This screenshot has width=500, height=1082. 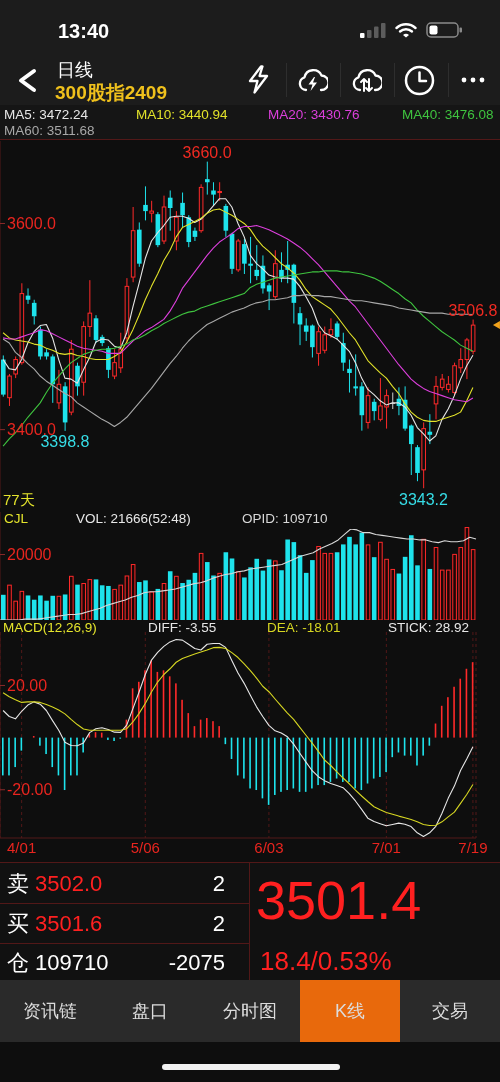 What do you see at coordinates (18, 962) in the screenshot?
I see `text: 仓` at bounding box center [18, 962].